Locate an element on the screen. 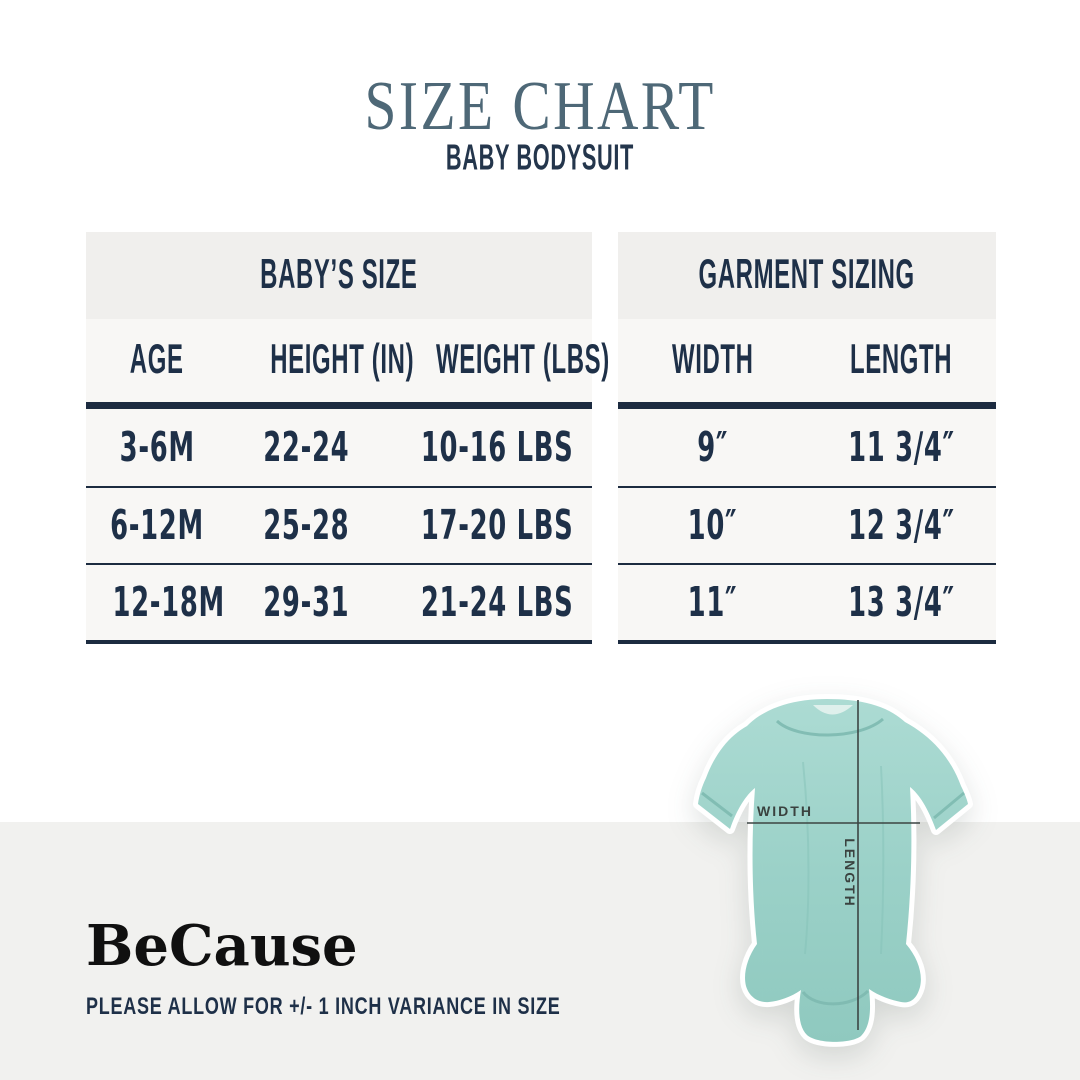  cell-length: 11 3/4″ is located at coordinates (901, 447).